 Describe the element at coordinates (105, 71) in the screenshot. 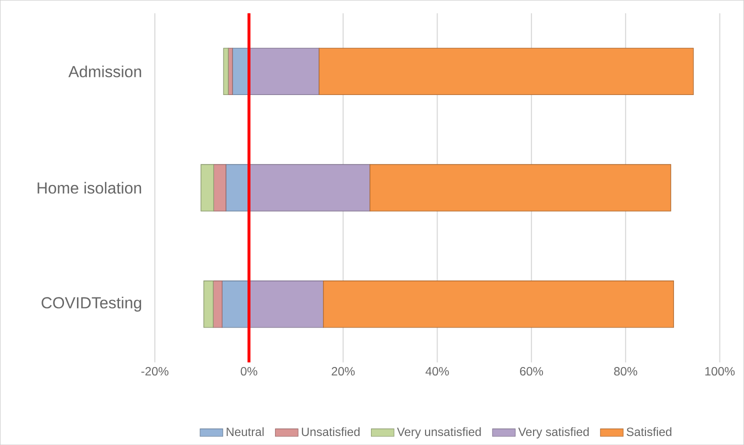

I see `y-tick-label: Admission` at that location.